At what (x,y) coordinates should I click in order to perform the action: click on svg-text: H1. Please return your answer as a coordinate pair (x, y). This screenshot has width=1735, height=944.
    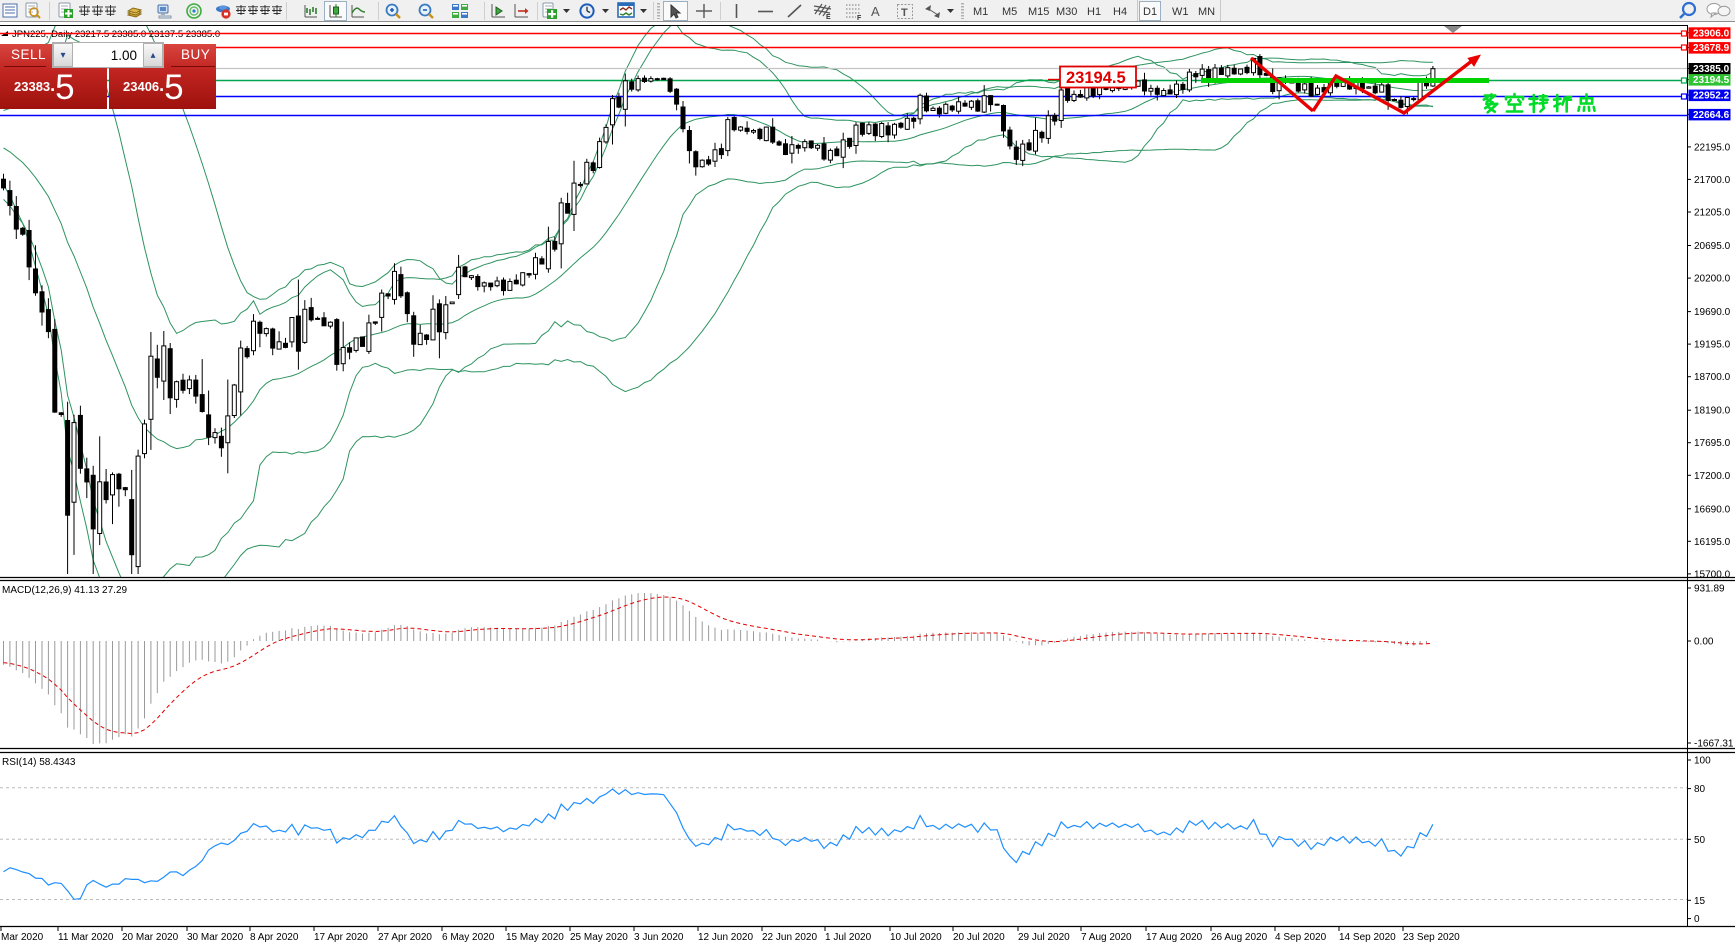
    Looking at the image, I should click on (1094, 12).